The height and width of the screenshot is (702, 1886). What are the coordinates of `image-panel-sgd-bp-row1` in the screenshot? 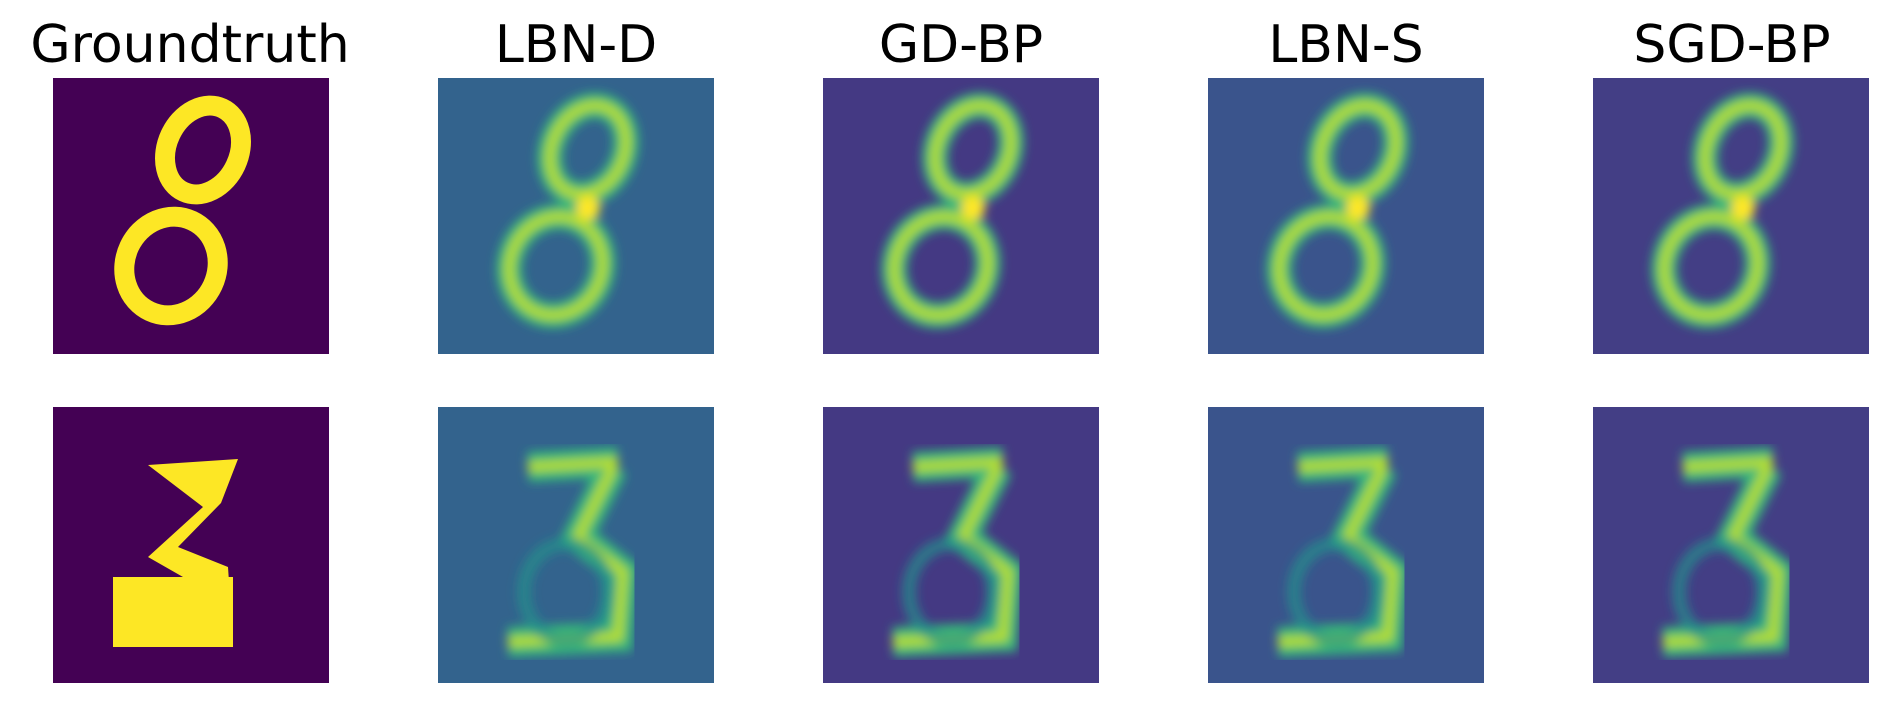 It's located at (1731, 216).